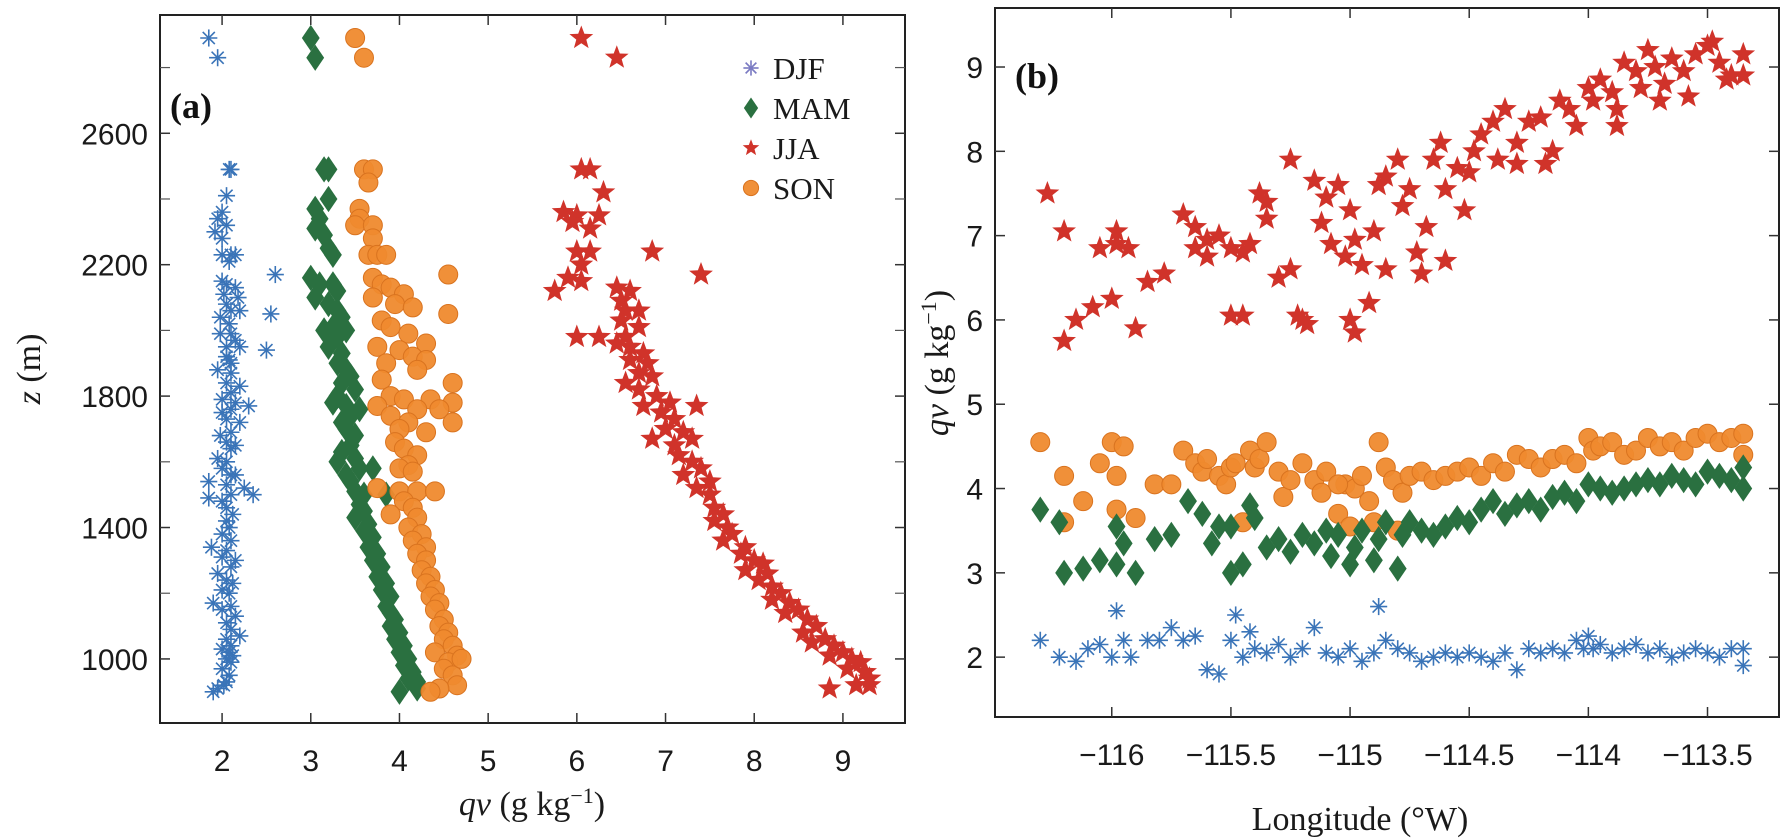 This screenshot has width=1788, height=840. I want to click on panel-a-ylabel-unit: (m), so click(29, 363).